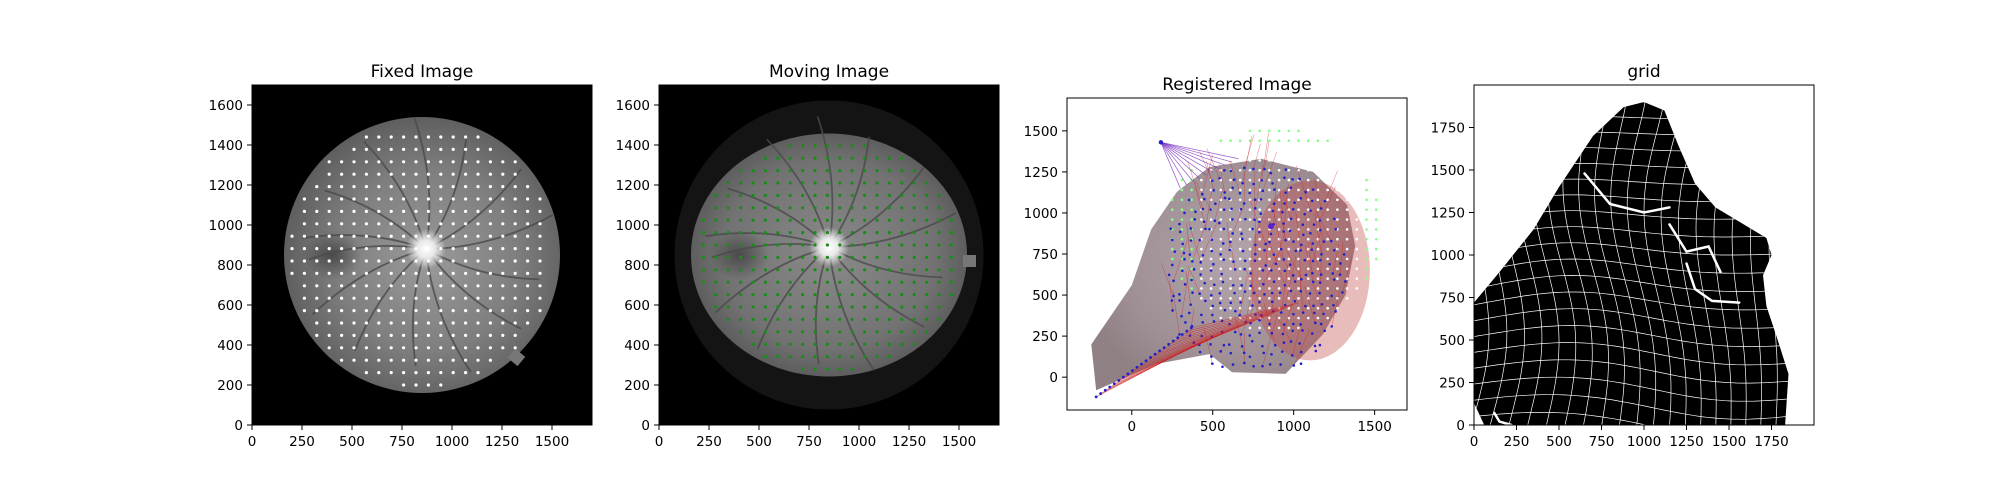 The image size is (2000, 500). Describe the element at coordinates (1609, 263) in the screenshot. I see `grid-line` at that location.